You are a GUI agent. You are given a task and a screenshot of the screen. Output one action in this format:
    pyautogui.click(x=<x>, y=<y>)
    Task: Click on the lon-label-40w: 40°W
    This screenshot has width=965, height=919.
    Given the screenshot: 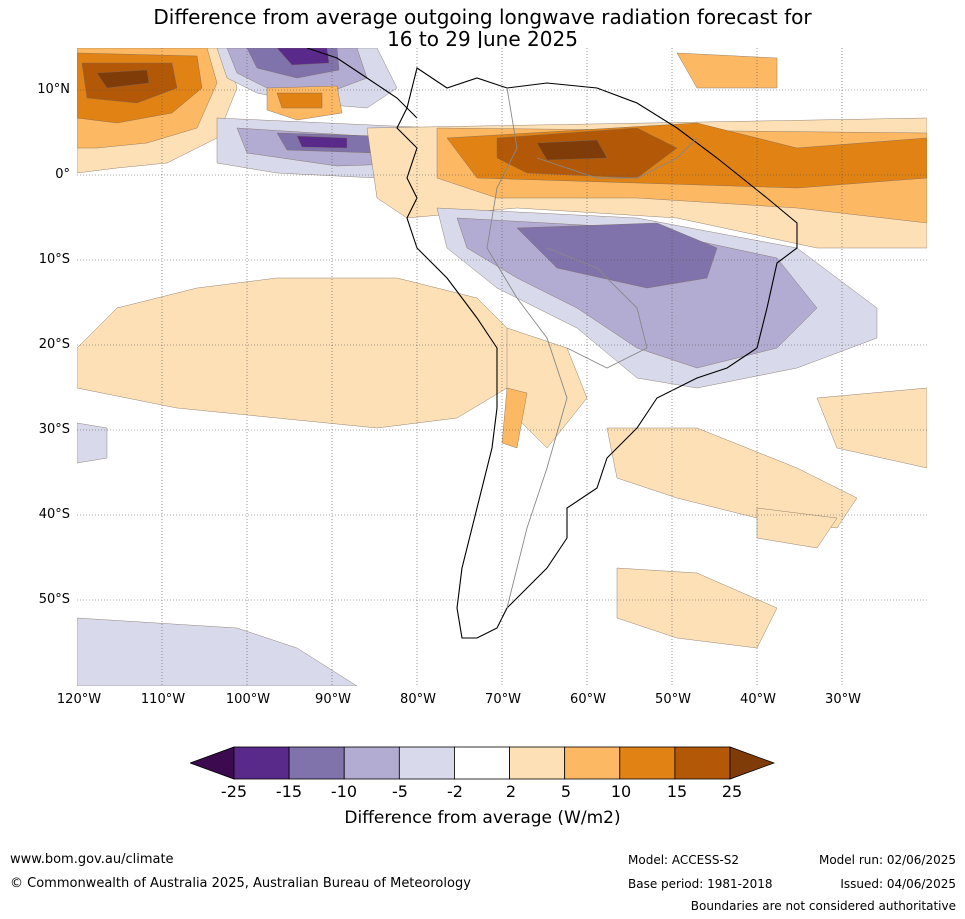 What is the action you would take?
    pyautogui.click(x=758, y=699)
    